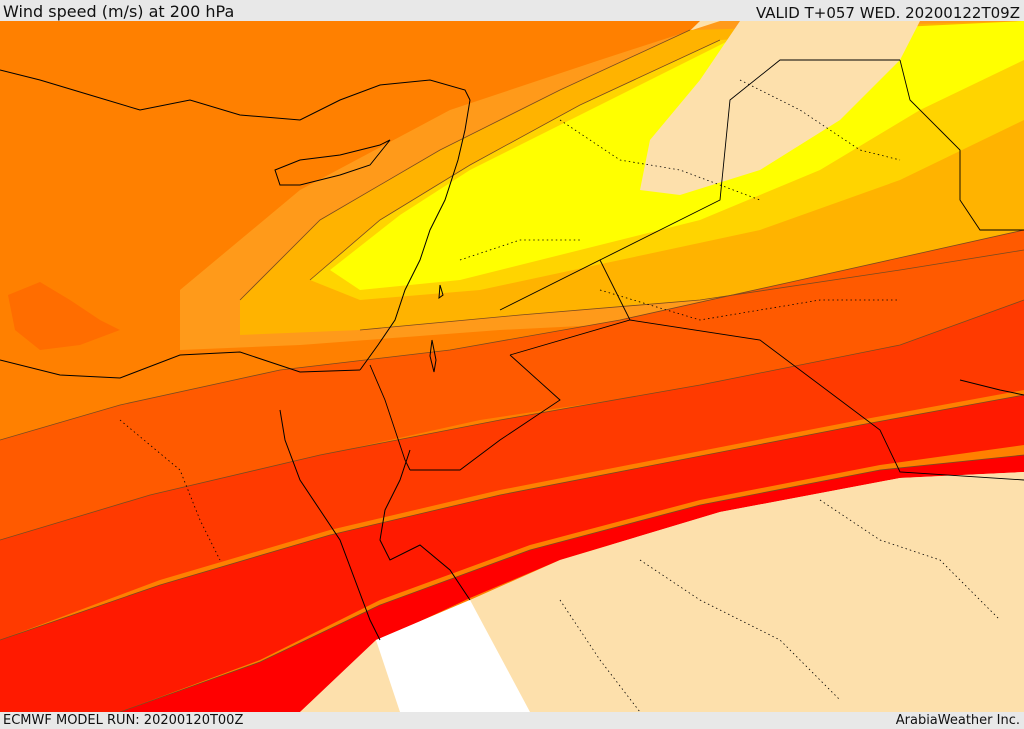 The image size is (1024, 729). I want to click on map-title: Wind speed (m/s) at 200 hPa, so click(119, 11).